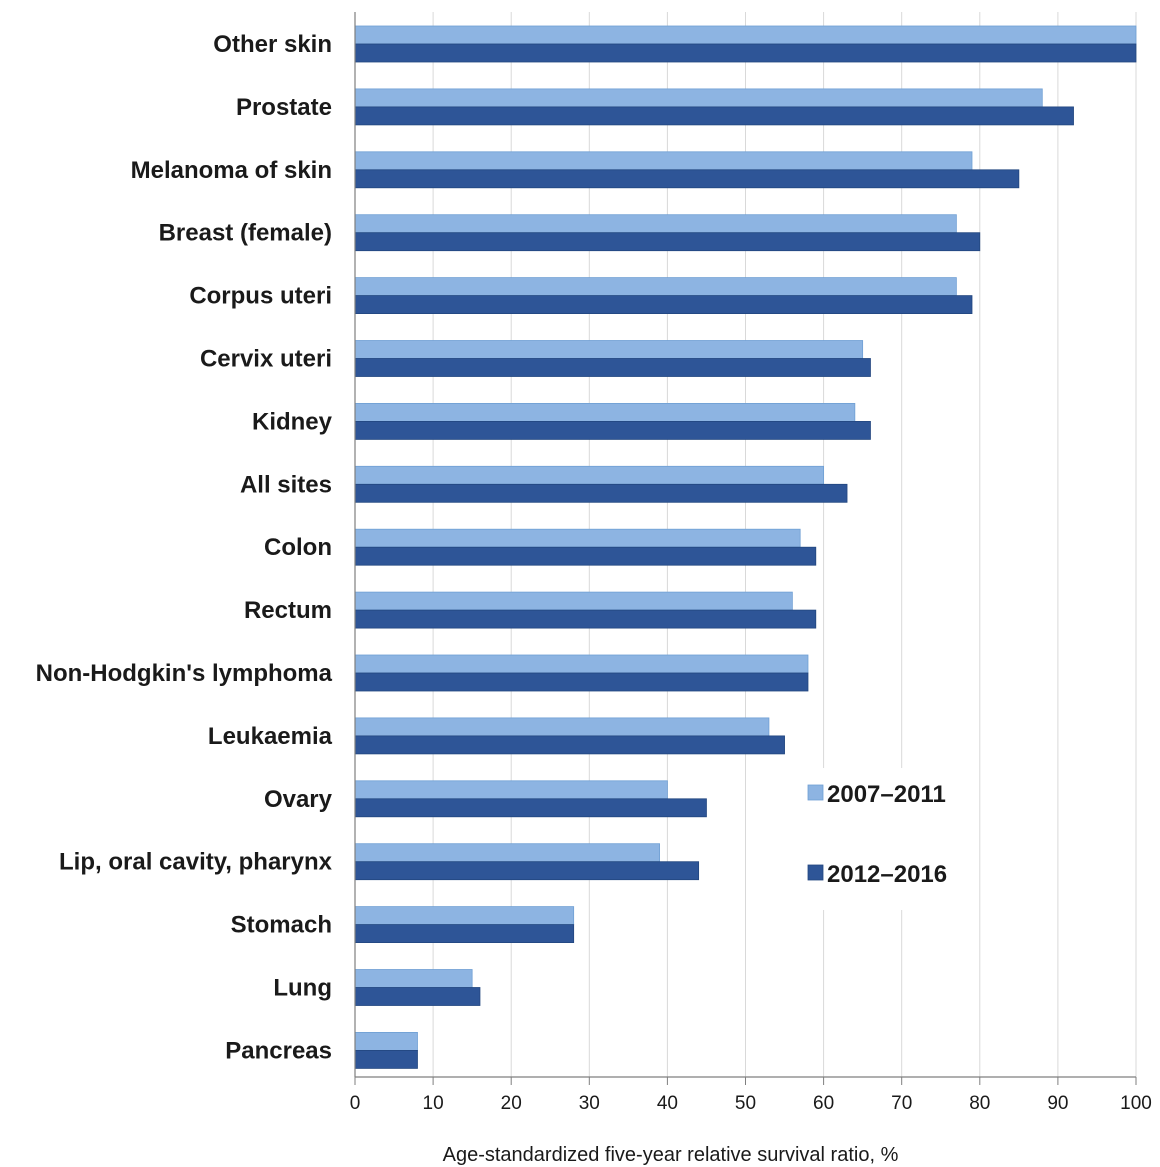 The image size is (1160, 1167). Describe the element at coordinates (270, 736) in the screenshot. I see `category-label: Leukaemia` at that location.